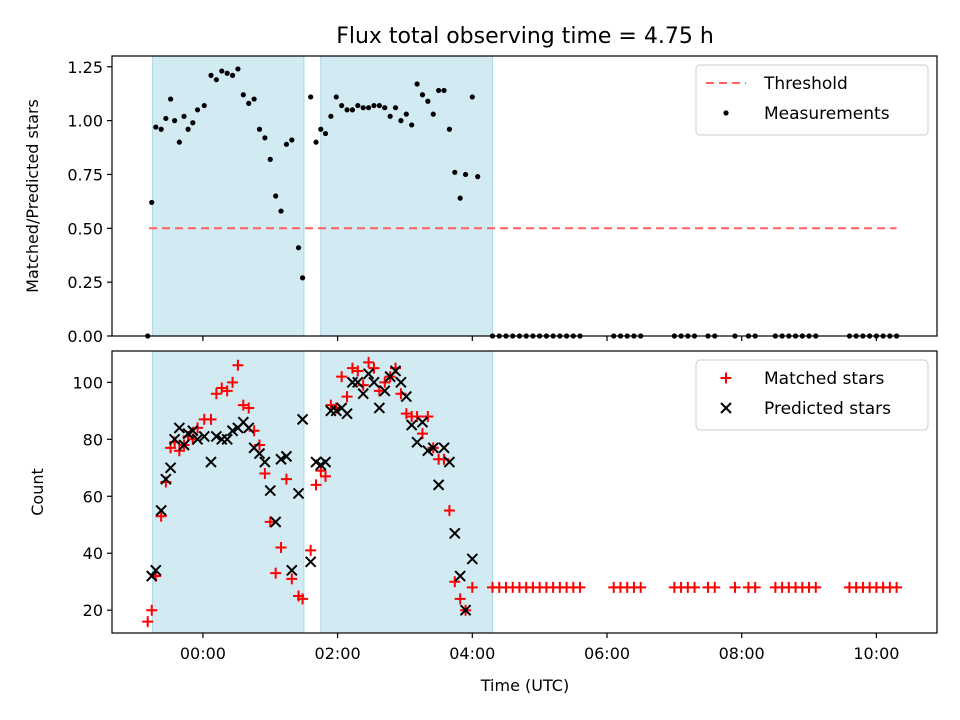  What do you see at coordinates (827, 409) in the screenshot?
I see `count-legend-label: Predicted stars` at bounding box center [827, 409].